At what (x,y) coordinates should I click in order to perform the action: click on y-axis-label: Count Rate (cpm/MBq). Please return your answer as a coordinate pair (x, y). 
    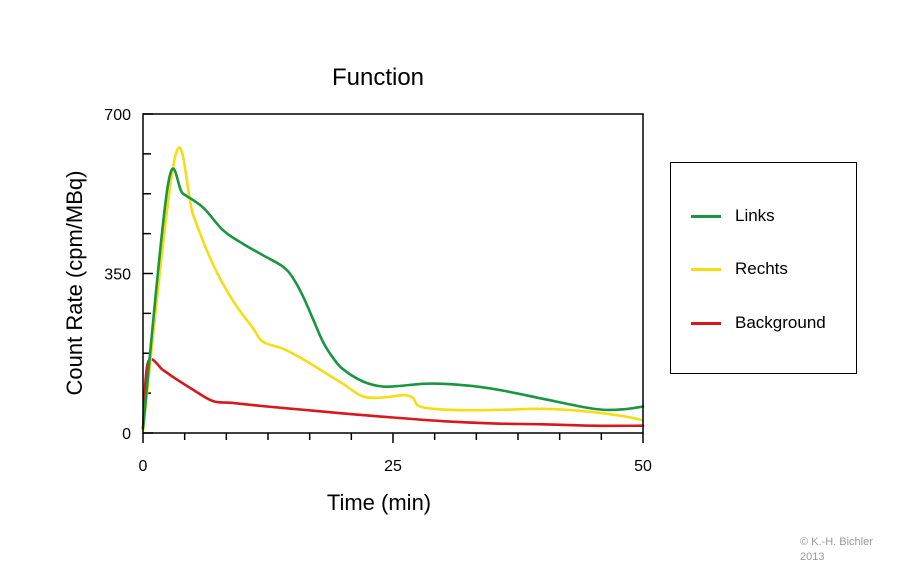
    Looking at the image, I should click on (74, 283).